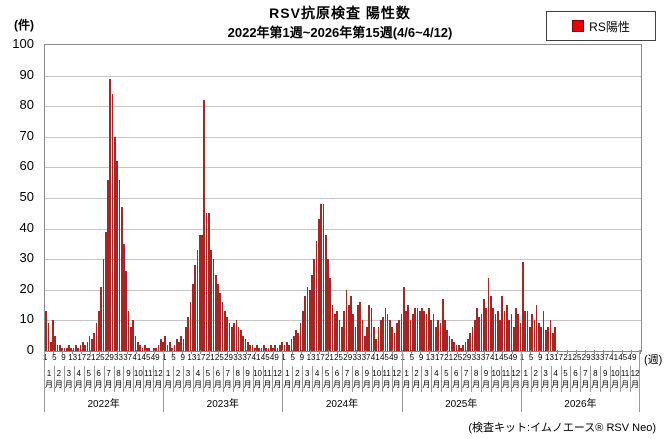  What do you see at coordinates (366, 357) in the screenshot?
I see `week-tick-label: 37` at bounding box center [366, 357].